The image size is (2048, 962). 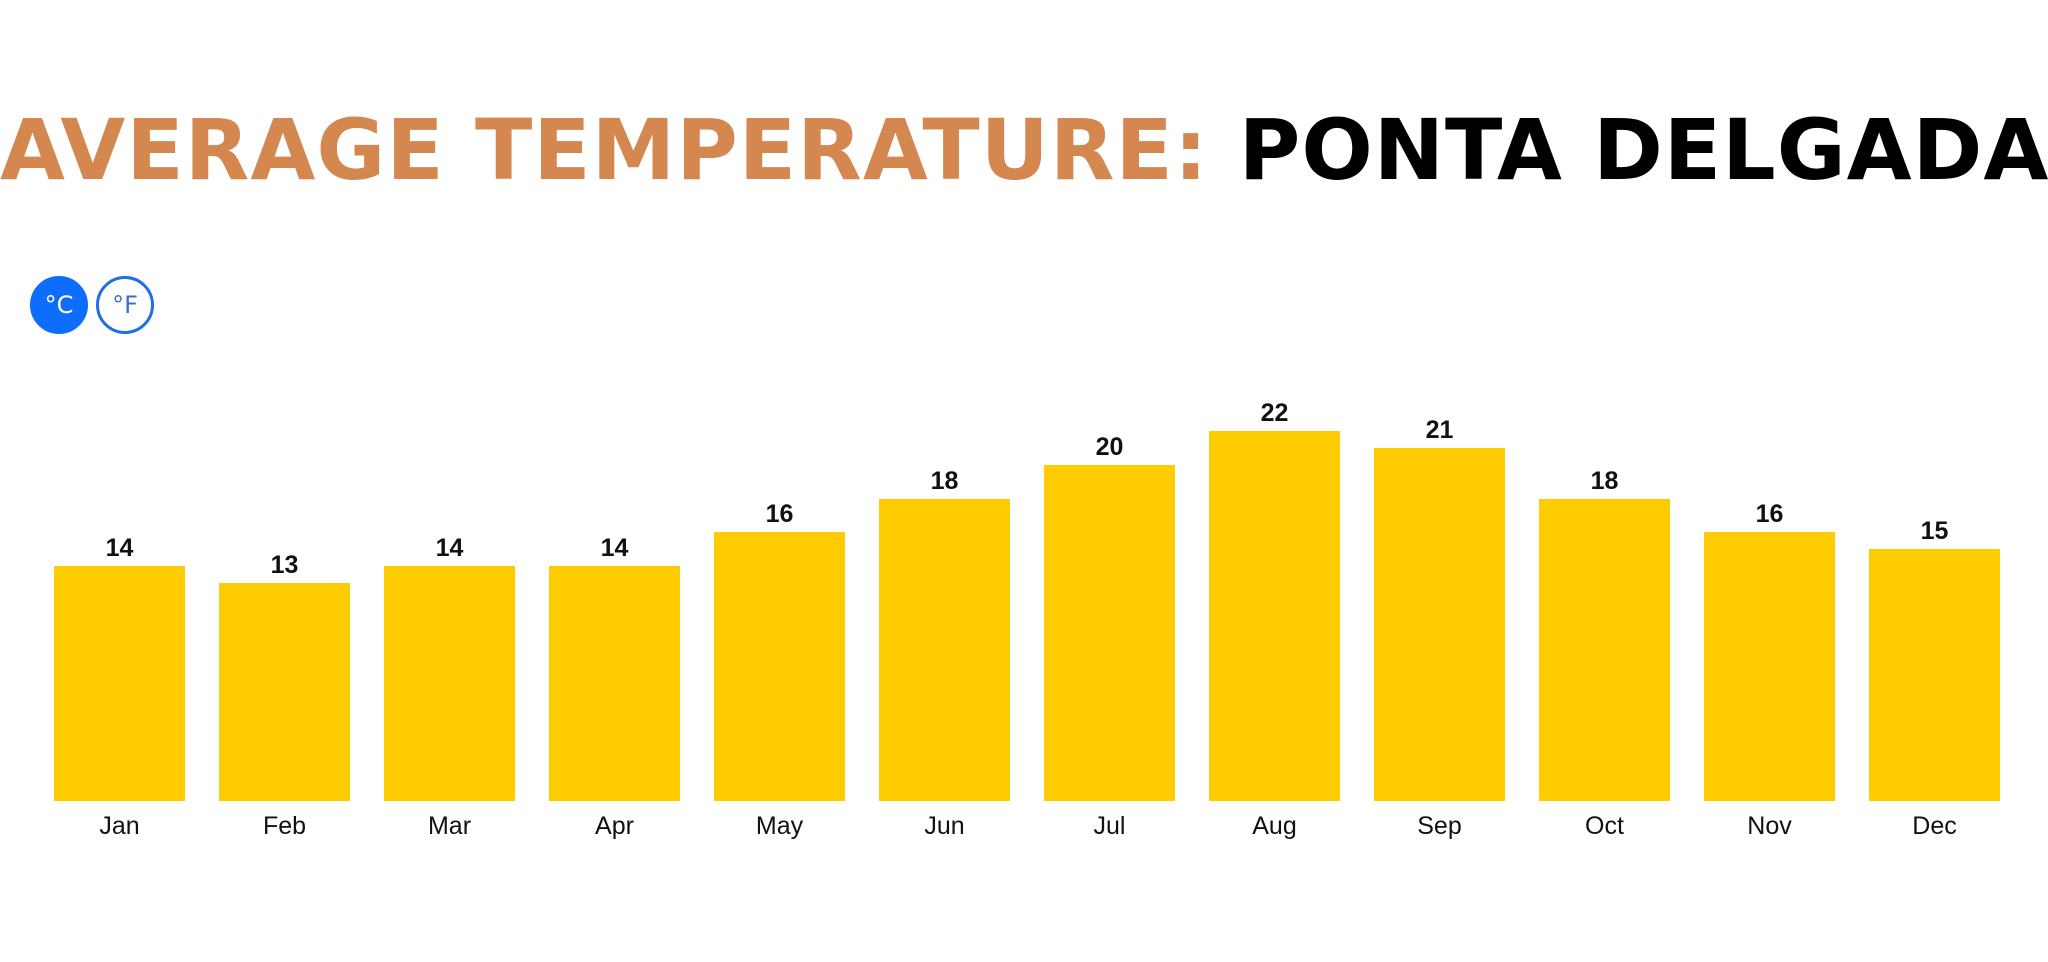 What do you see at coordinates (1769, 666) in the screenshot?
I see `bar-nov` at bounding box center [1769, 666].